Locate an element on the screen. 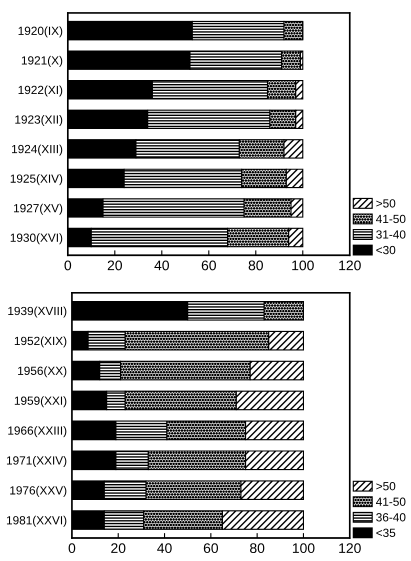 The width and height of the screenshot is (411, 561). y-tick-label: 1930(XVI) is located at coordinates (36, 238).